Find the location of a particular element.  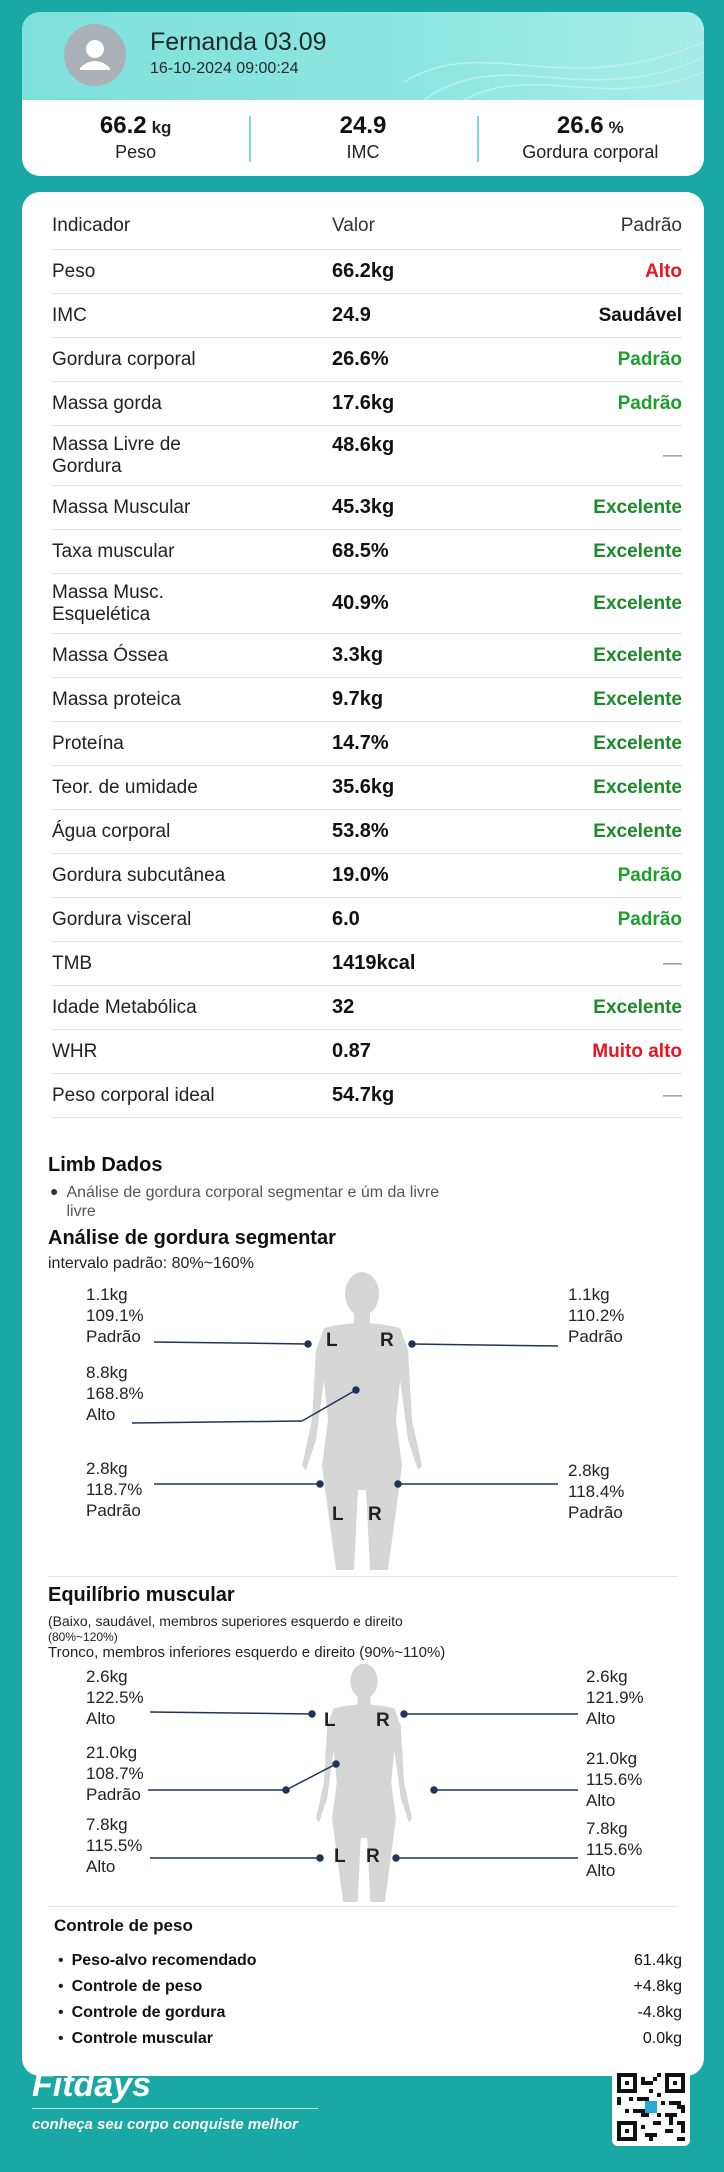

indicator-value: 1419kcal is located at coordinates (374, 963).